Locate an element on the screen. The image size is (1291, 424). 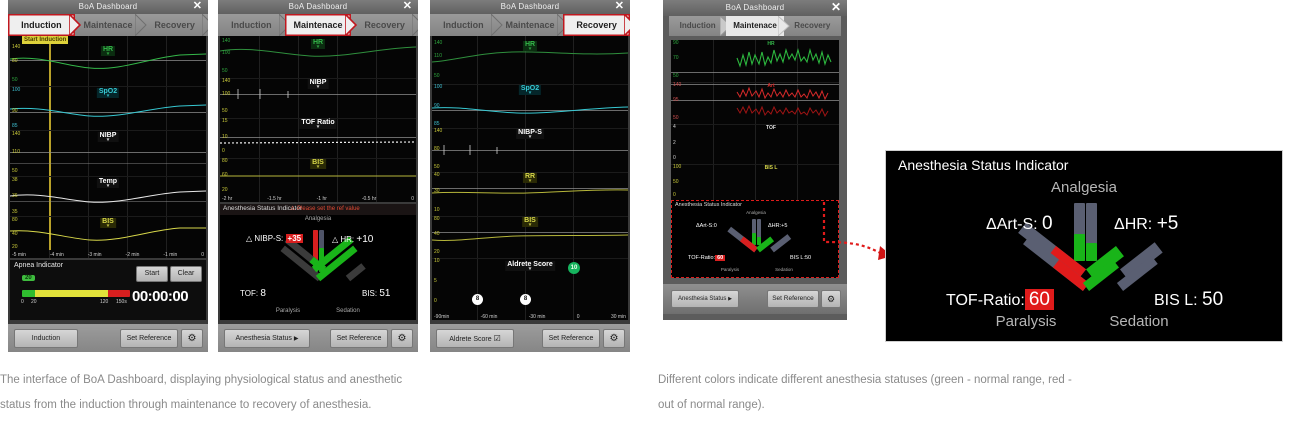
xtick: -5 min is located at coordinates (19, 255).